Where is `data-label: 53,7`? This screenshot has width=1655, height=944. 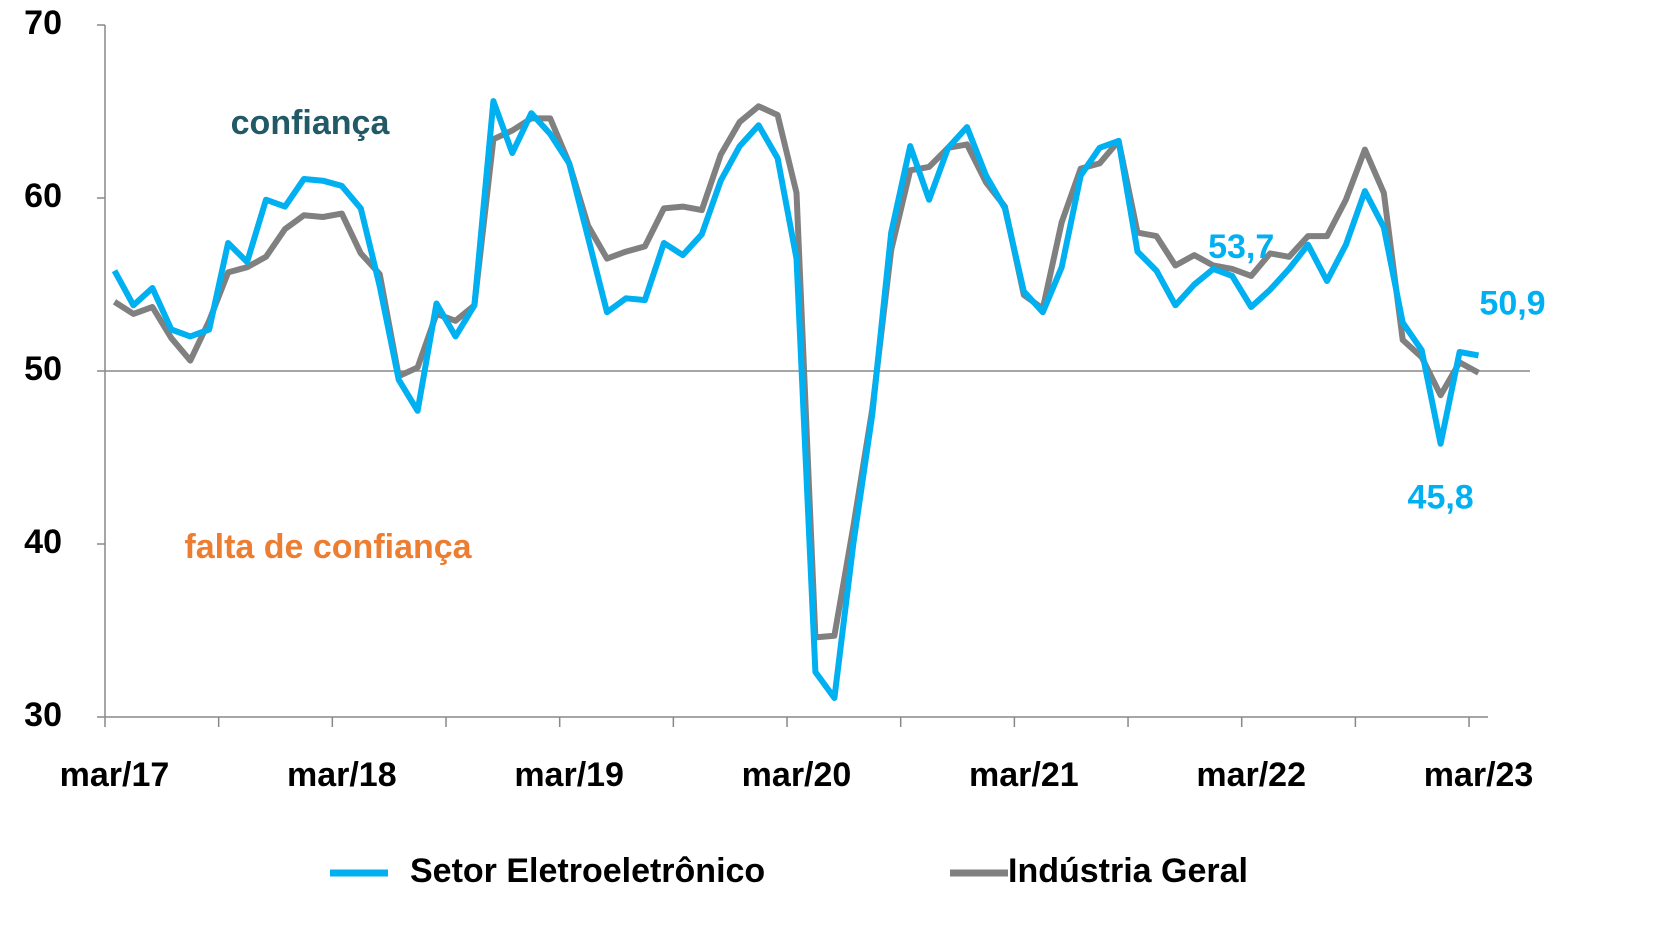 data-label: 53,7 is located at coordinates (1241, 247).